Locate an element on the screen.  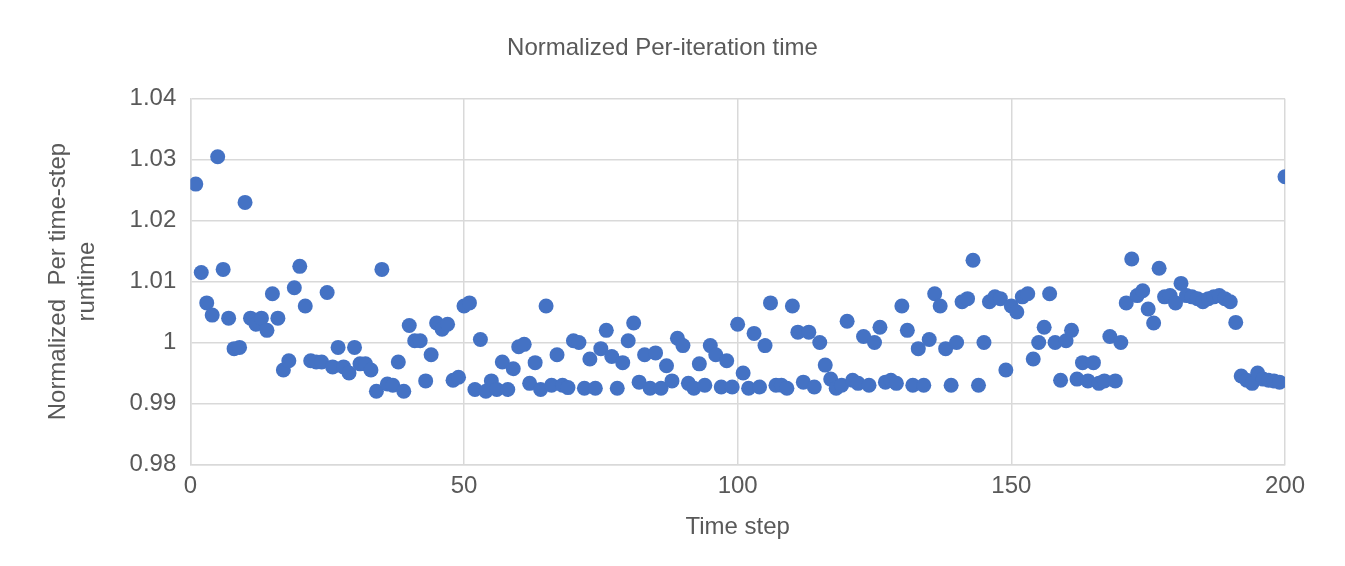
x-tick-label: 200 is located at coordinates (1285, 485).